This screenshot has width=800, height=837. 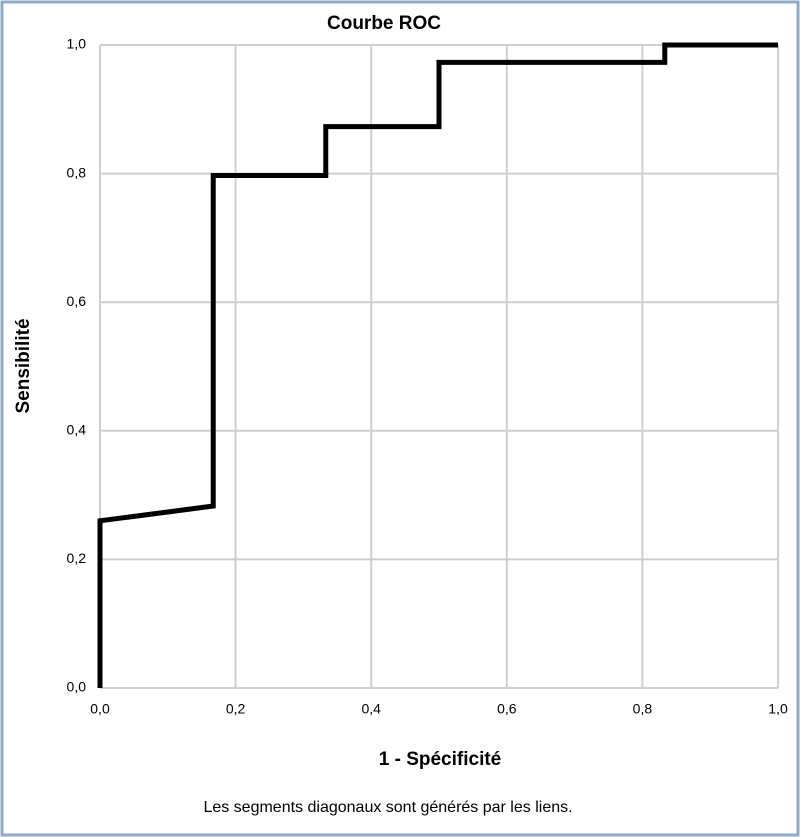 I want to click on y-tick-label: 0,0, so click(x=77, y=687).